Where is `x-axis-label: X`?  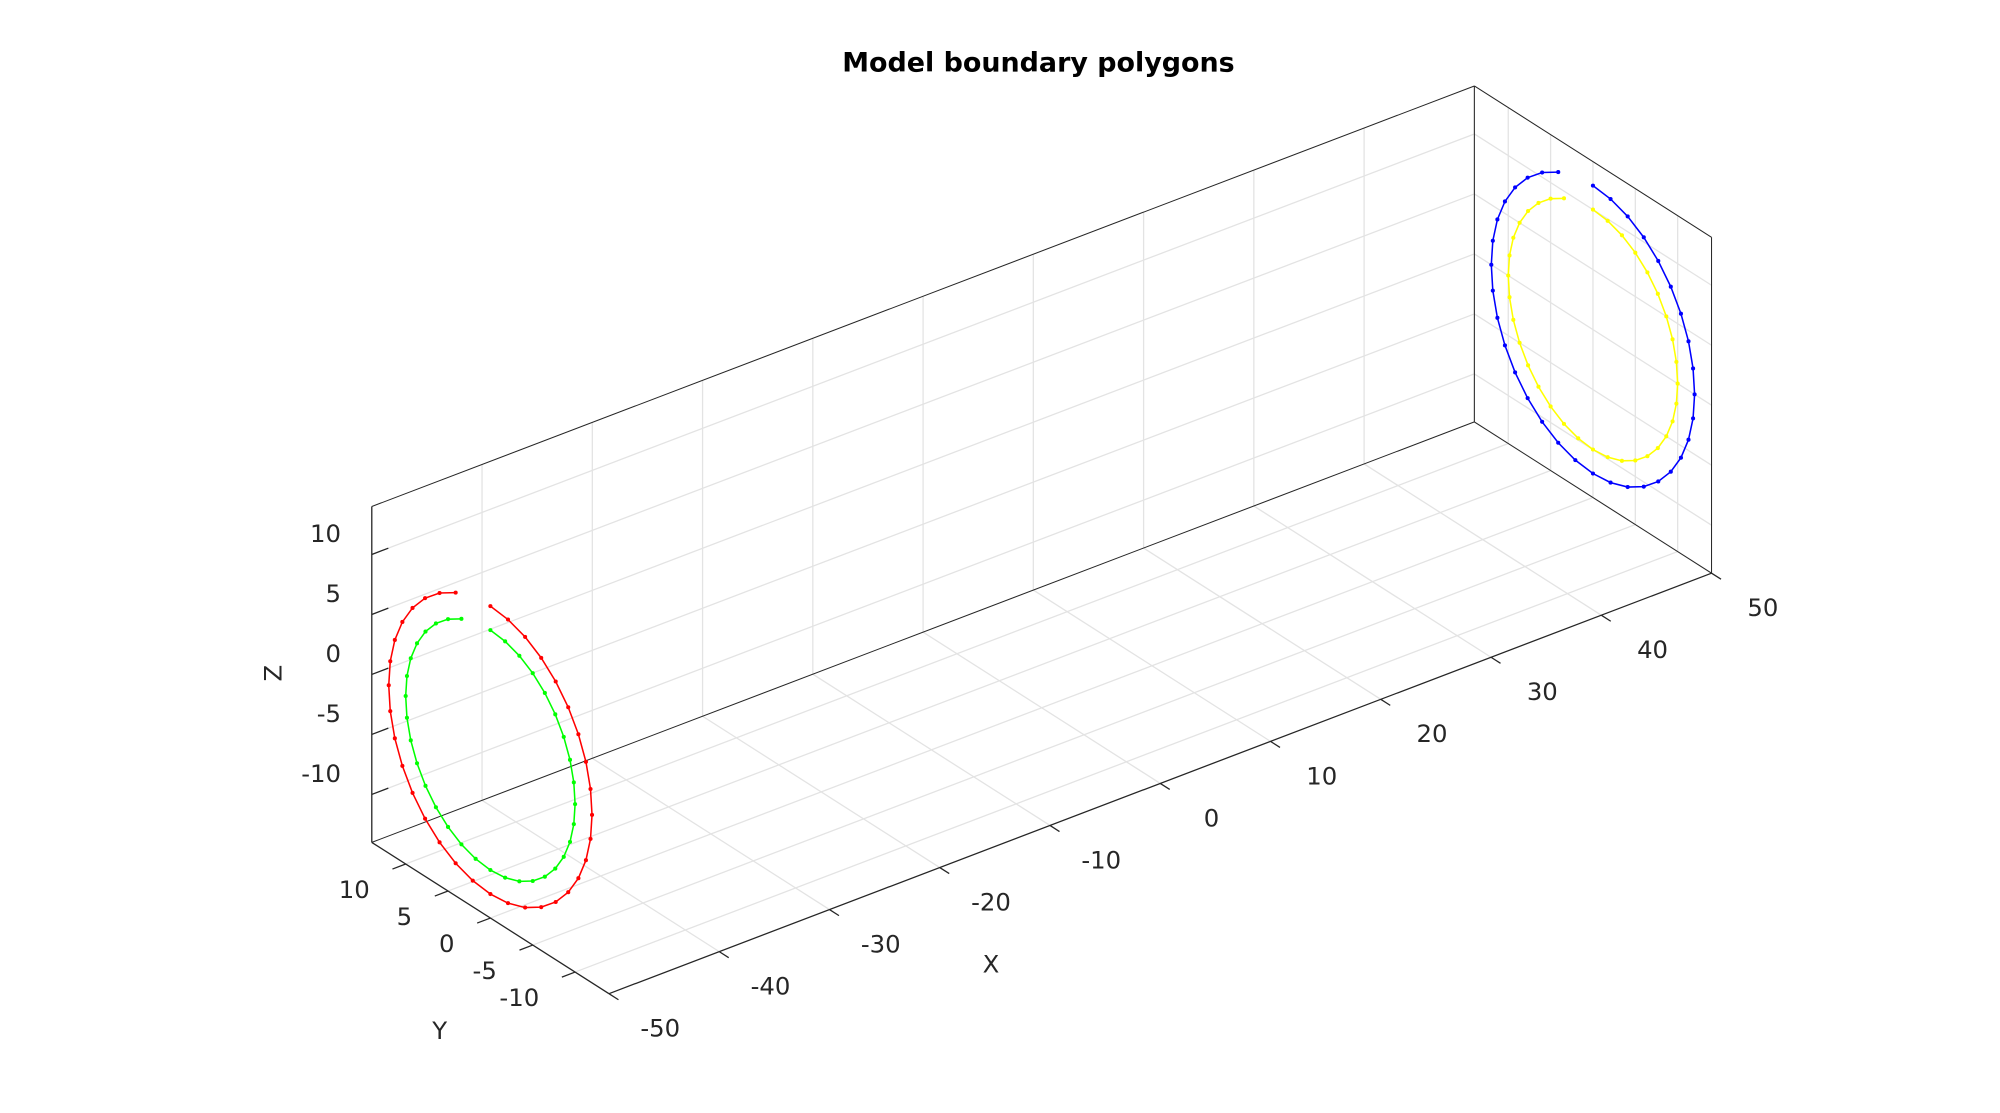 x-axis-label: X is located at coordinates (991, 963).